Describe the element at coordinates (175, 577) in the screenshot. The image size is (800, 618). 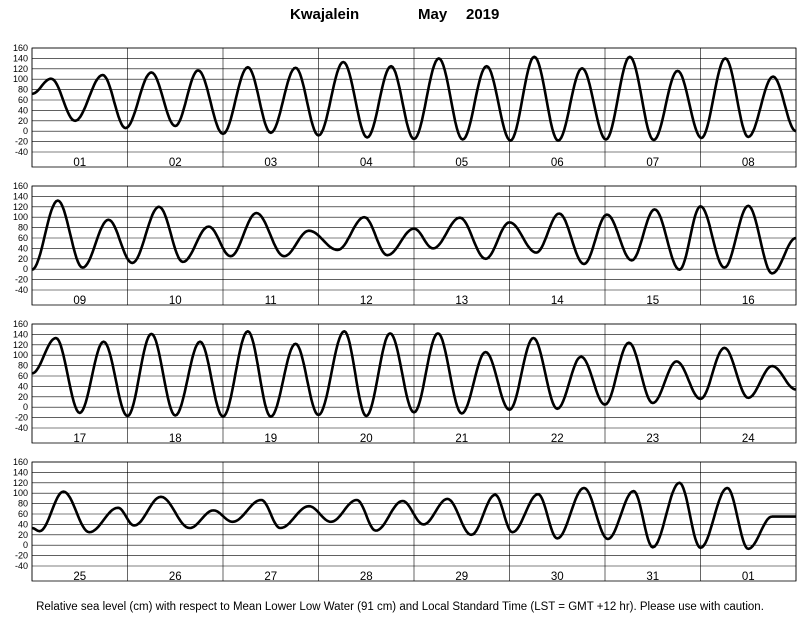
I see `day-label: 26` at that location.